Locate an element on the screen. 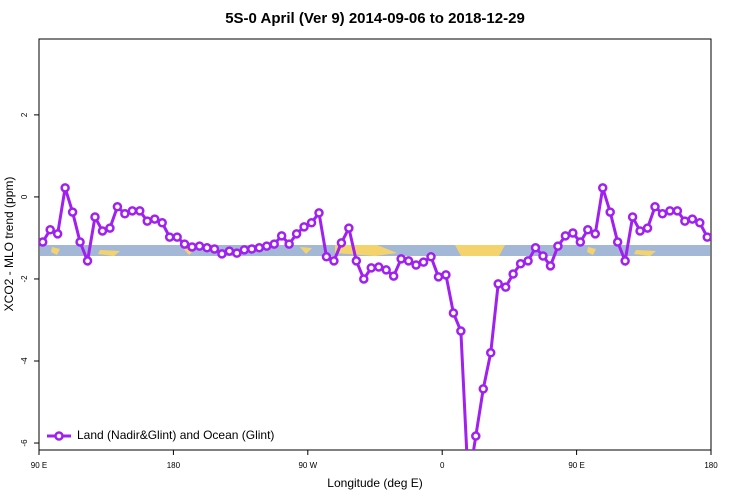  y-axis-label: XCO2 - MLO trend (ppm) is located at coordinates (9, 244).